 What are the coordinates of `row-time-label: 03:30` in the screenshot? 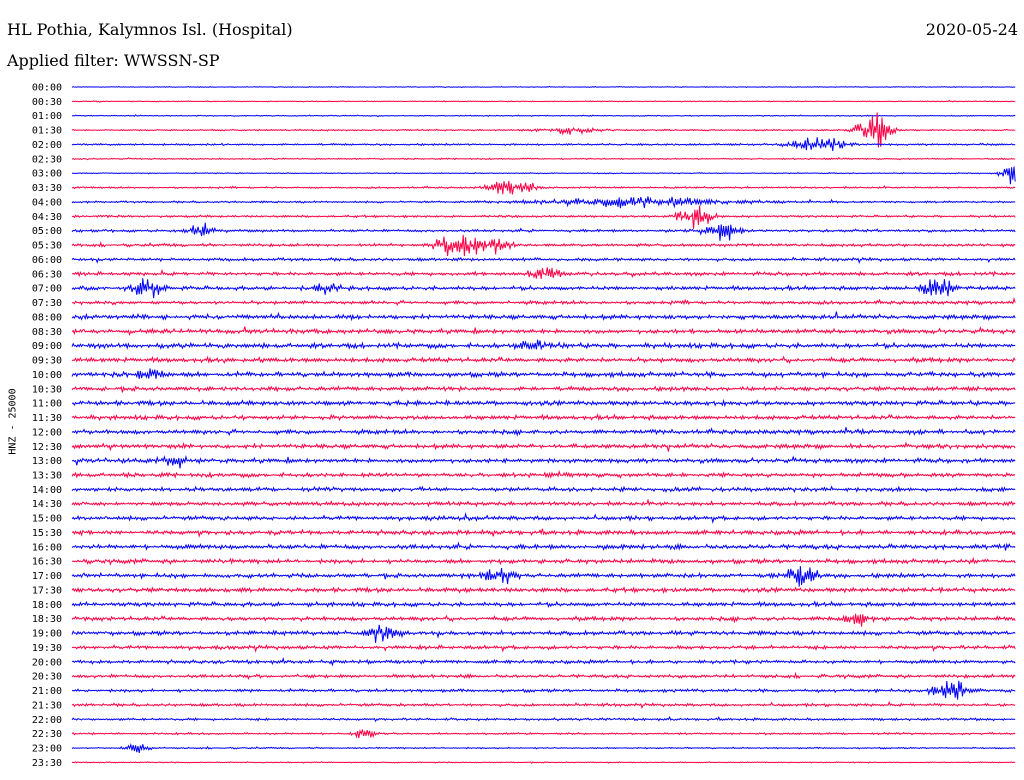 It's located at (47, 188).